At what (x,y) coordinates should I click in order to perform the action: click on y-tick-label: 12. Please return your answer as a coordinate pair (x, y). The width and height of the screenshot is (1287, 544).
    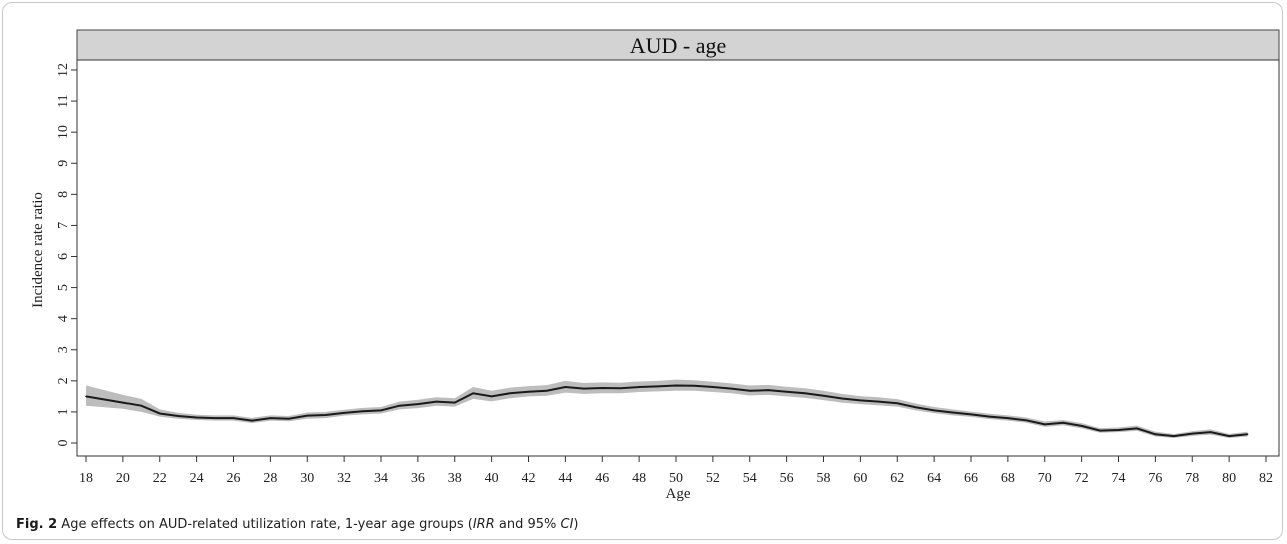
    Looking at the image, I should click on (63, 70).